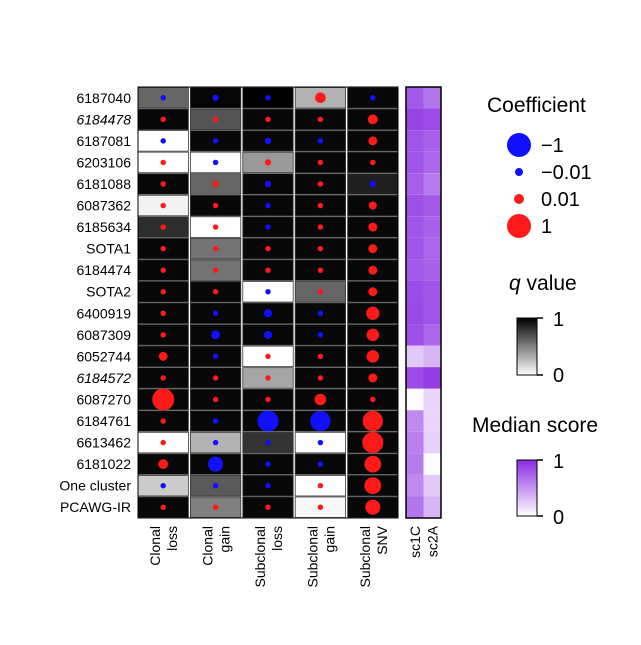  What do you see at coordinates (560, 200) in the screenshot?
I see `legend-label-plus001: 0.01` at bounding box center [560, 200].